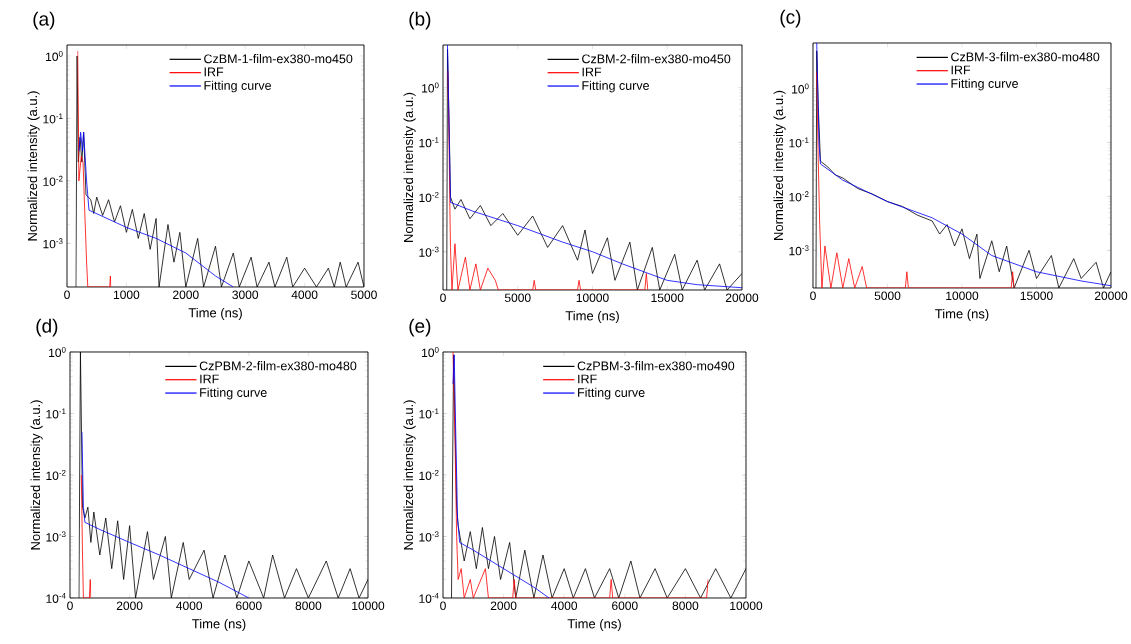  Describe the element at coordinates (656, 59) in the screenshot. I see `legend-label: CzBM-2-film-ex380-mo450` at that location.